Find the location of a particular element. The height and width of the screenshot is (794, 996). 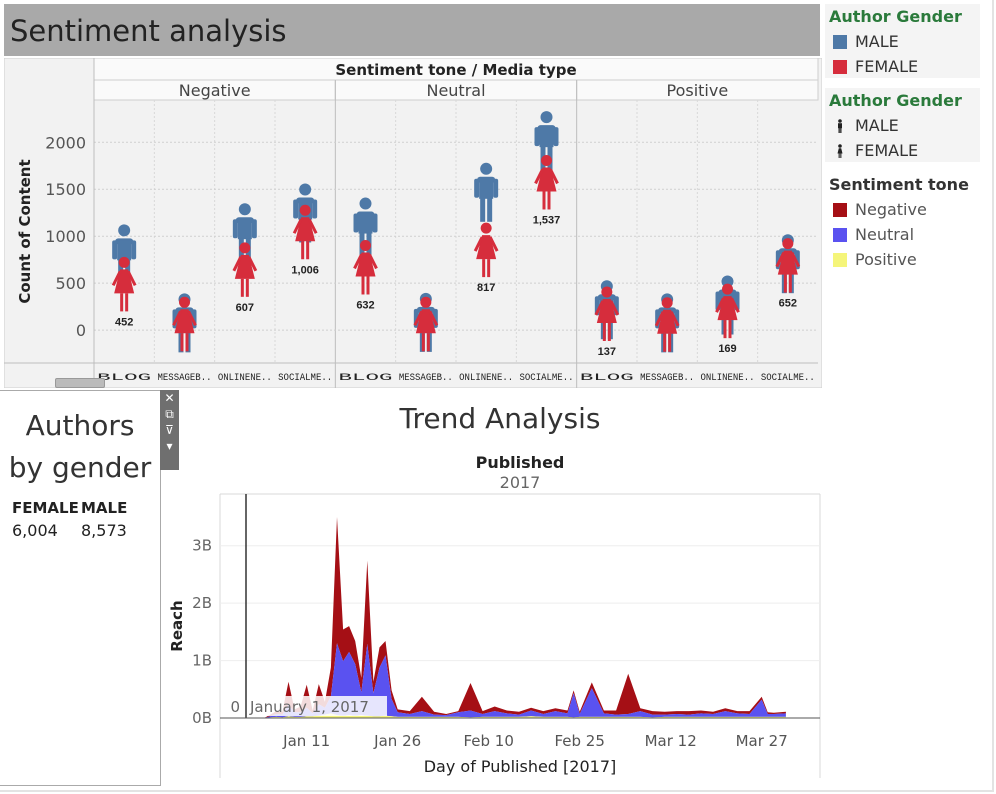

close-icon: ✕ is located at coordinates (169, 398).